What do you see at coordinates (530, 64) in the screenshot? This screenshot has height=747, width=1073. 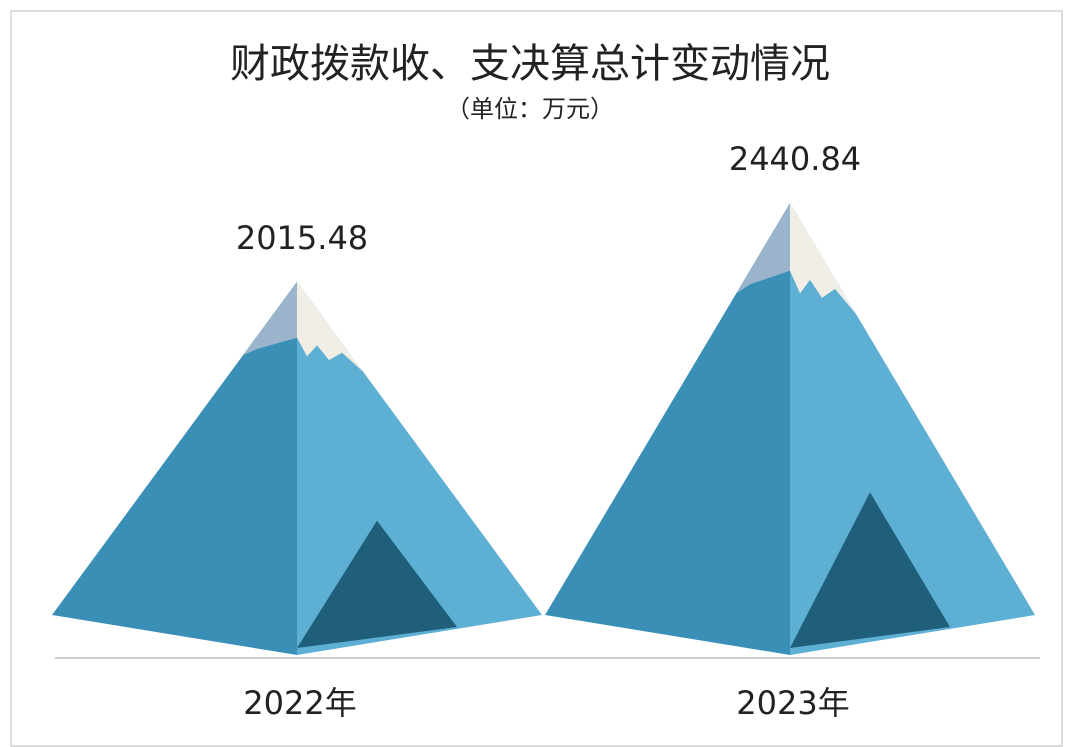 I see `chart-title: 财政拨款收、支决算总计变动情况` at bounding box center [530, 64].